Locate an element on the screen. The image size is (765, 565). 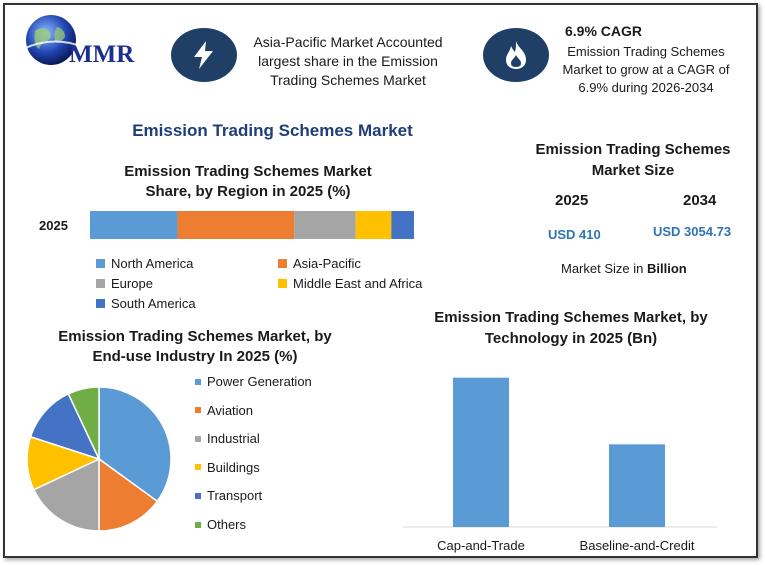
pie-legend-item-others: Others is located at coordinates (220, 524).